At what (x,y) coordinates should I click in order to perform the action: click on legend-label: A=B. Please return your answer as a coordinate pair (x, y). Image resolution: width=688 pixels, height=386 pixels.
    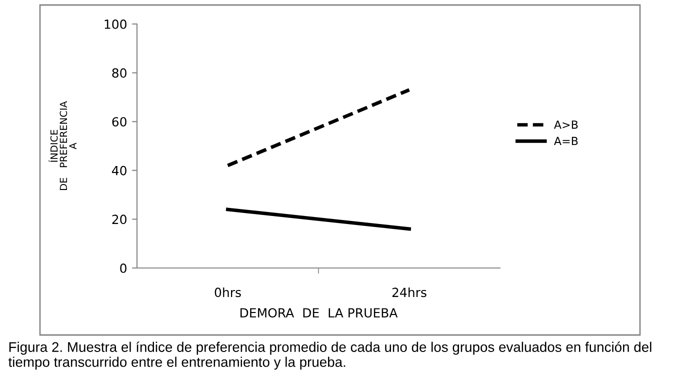
    Looking at the image, I should click on (566, 141).